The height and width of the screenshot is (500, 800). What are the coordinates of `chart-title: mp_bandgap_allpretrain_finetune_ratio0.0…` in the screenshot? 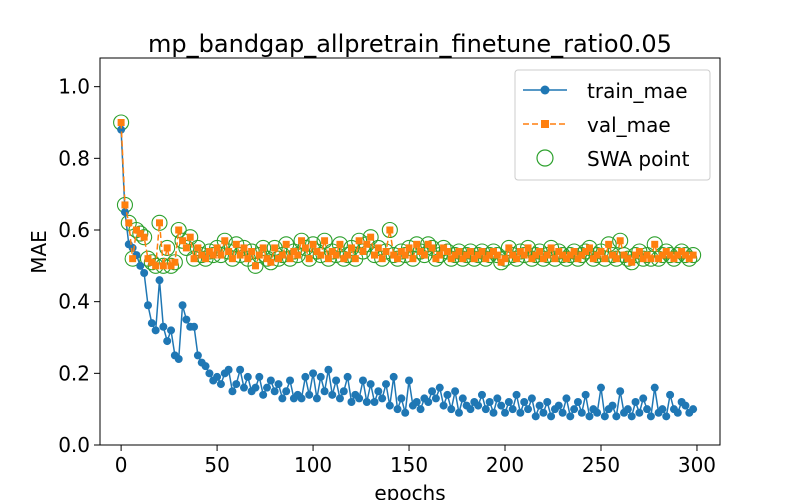 It's located at (410, 44).